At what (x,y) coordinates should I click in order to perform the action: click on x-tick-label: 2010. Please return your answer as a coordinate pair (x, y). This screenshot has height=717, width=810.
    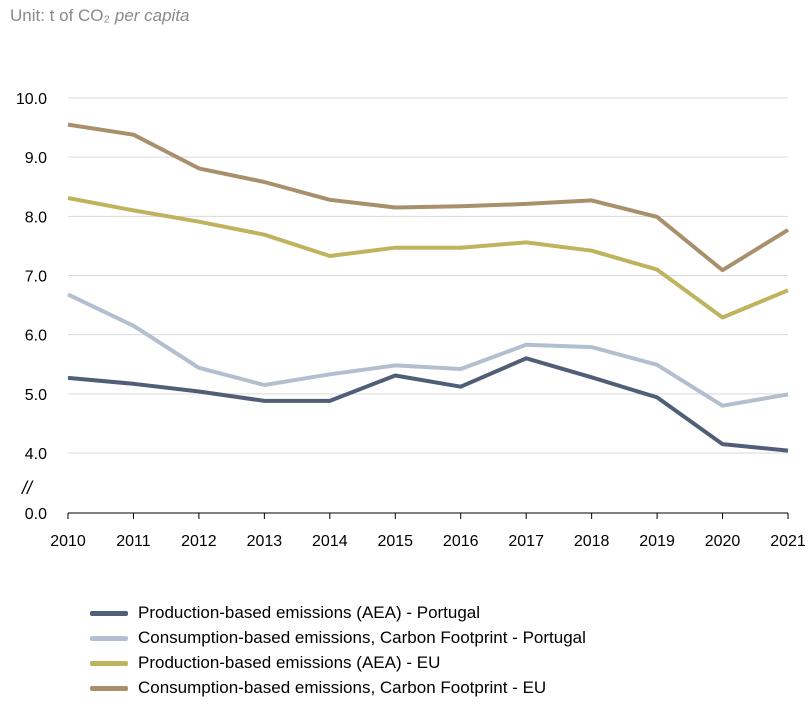
    Looking at the image, I should click on (68, 541).